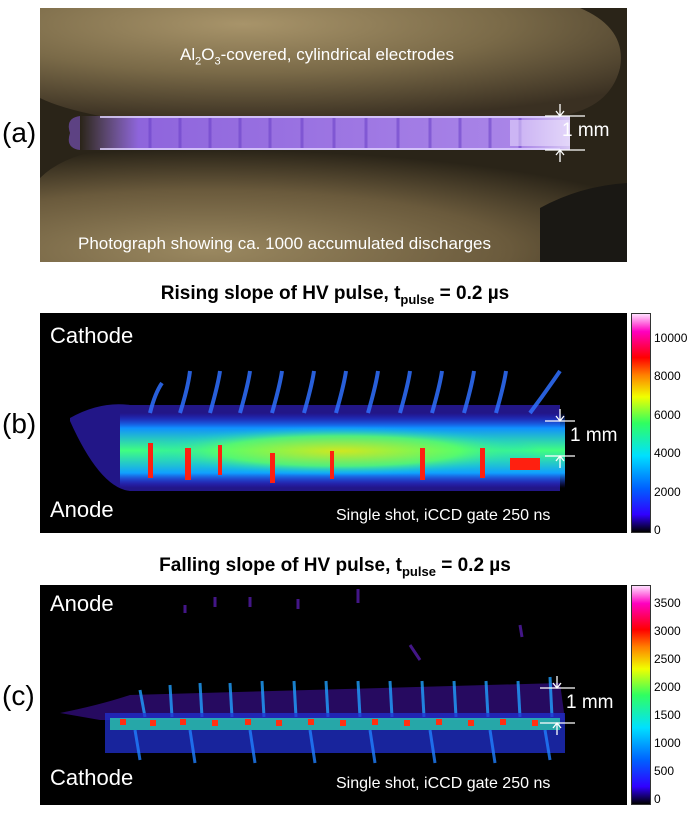 This screenshot has width=699, height=813. I want to click on panel-c-letter: (c), so click(18, 695).